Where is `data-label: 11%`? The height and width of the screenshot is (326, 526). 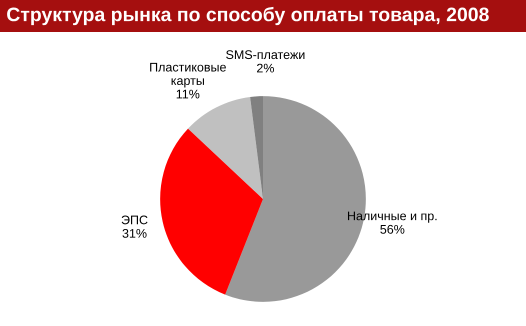 data-label: 11% is located at coordinates (188, 94).